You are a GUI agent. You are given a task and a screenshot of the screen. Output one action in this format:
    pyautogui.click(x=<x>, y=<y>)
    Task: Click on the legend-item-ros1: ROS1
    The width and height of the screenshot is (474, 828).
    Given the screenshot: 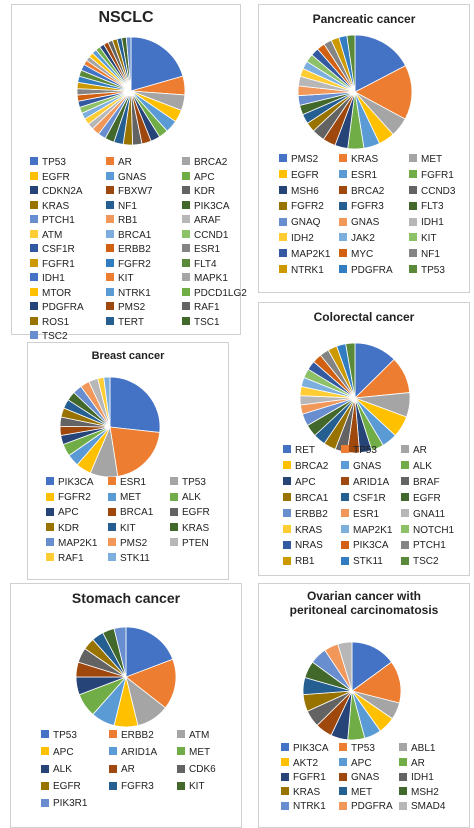 What is the action you would take?
    pyautogui.click(x=49, y=323)
    